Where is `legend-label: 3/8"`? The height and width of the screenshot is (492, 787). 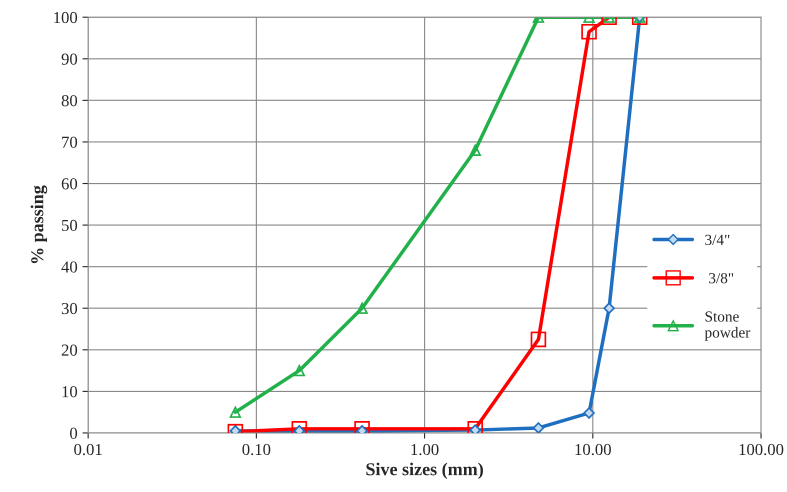
legend-label: 3/8" is located at coordinates (721, 278).